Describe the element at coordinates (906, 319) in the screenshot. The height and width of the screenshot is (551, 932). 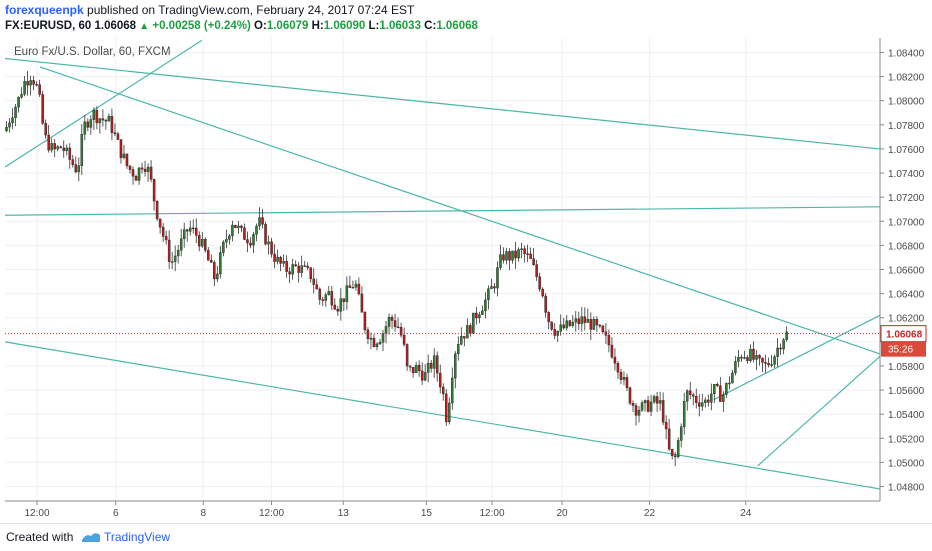
I see `y-tick-label: 1.06200` at that location.